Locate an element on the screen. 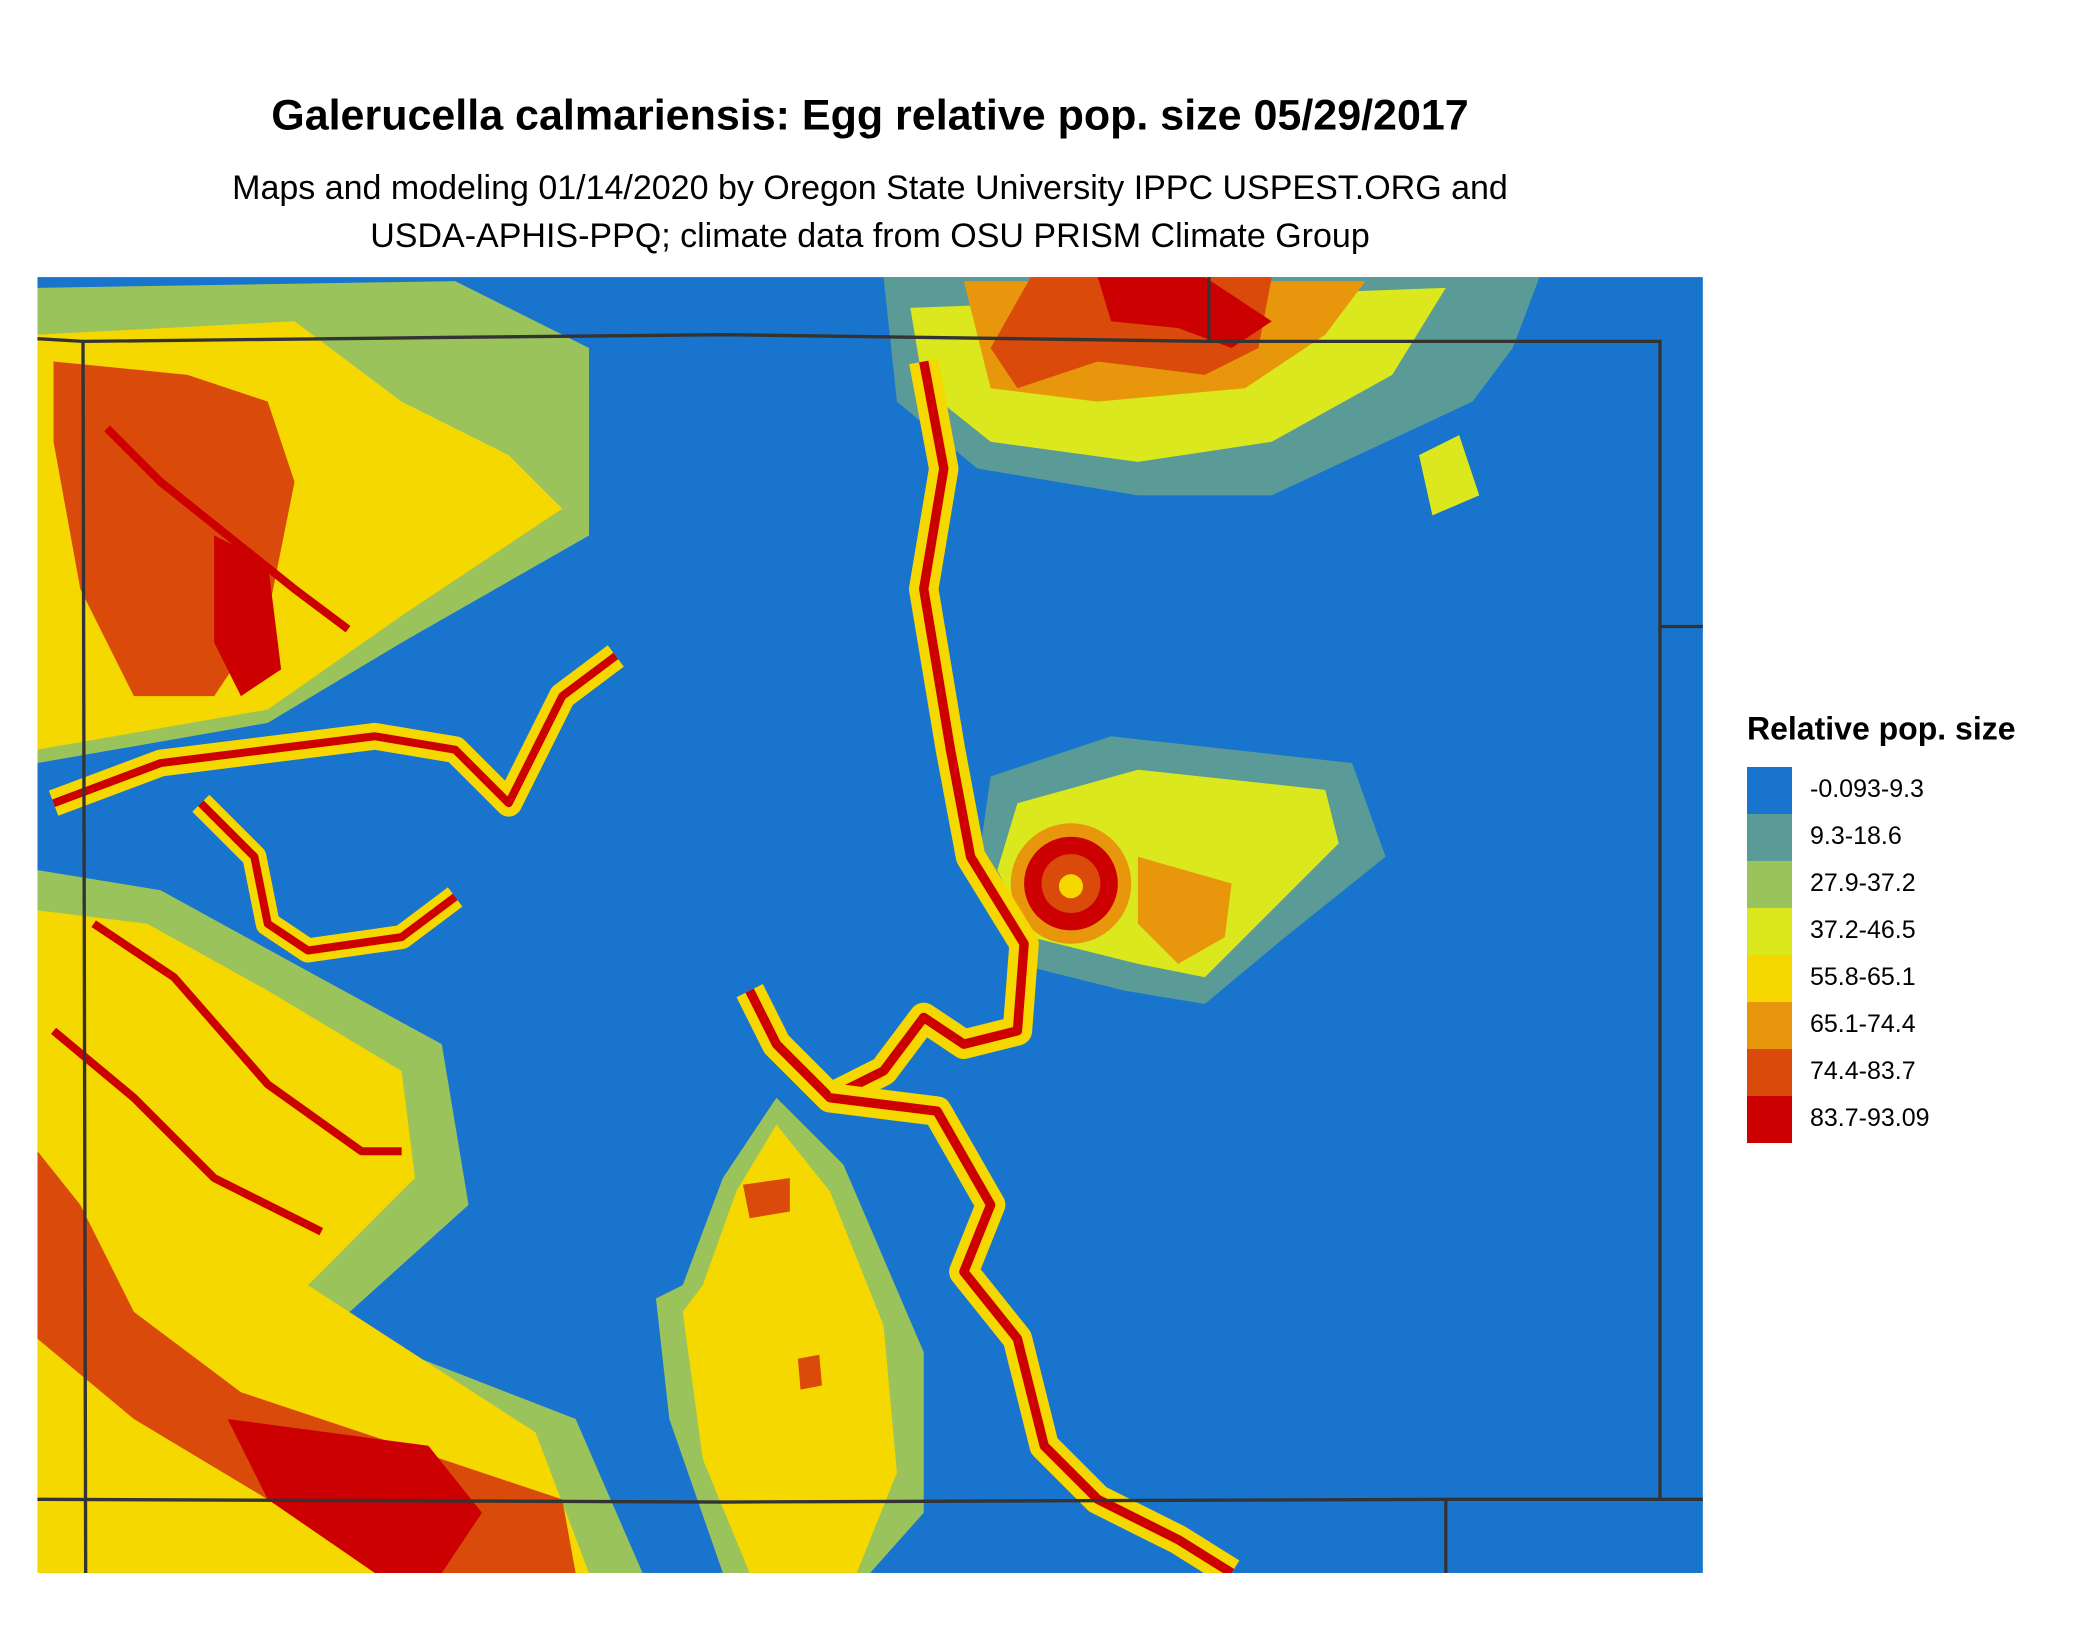 The height and width of the screenshot is (1633, 2099). legend-label: 9.3-18.6 is located at coordinates (1856, 836).